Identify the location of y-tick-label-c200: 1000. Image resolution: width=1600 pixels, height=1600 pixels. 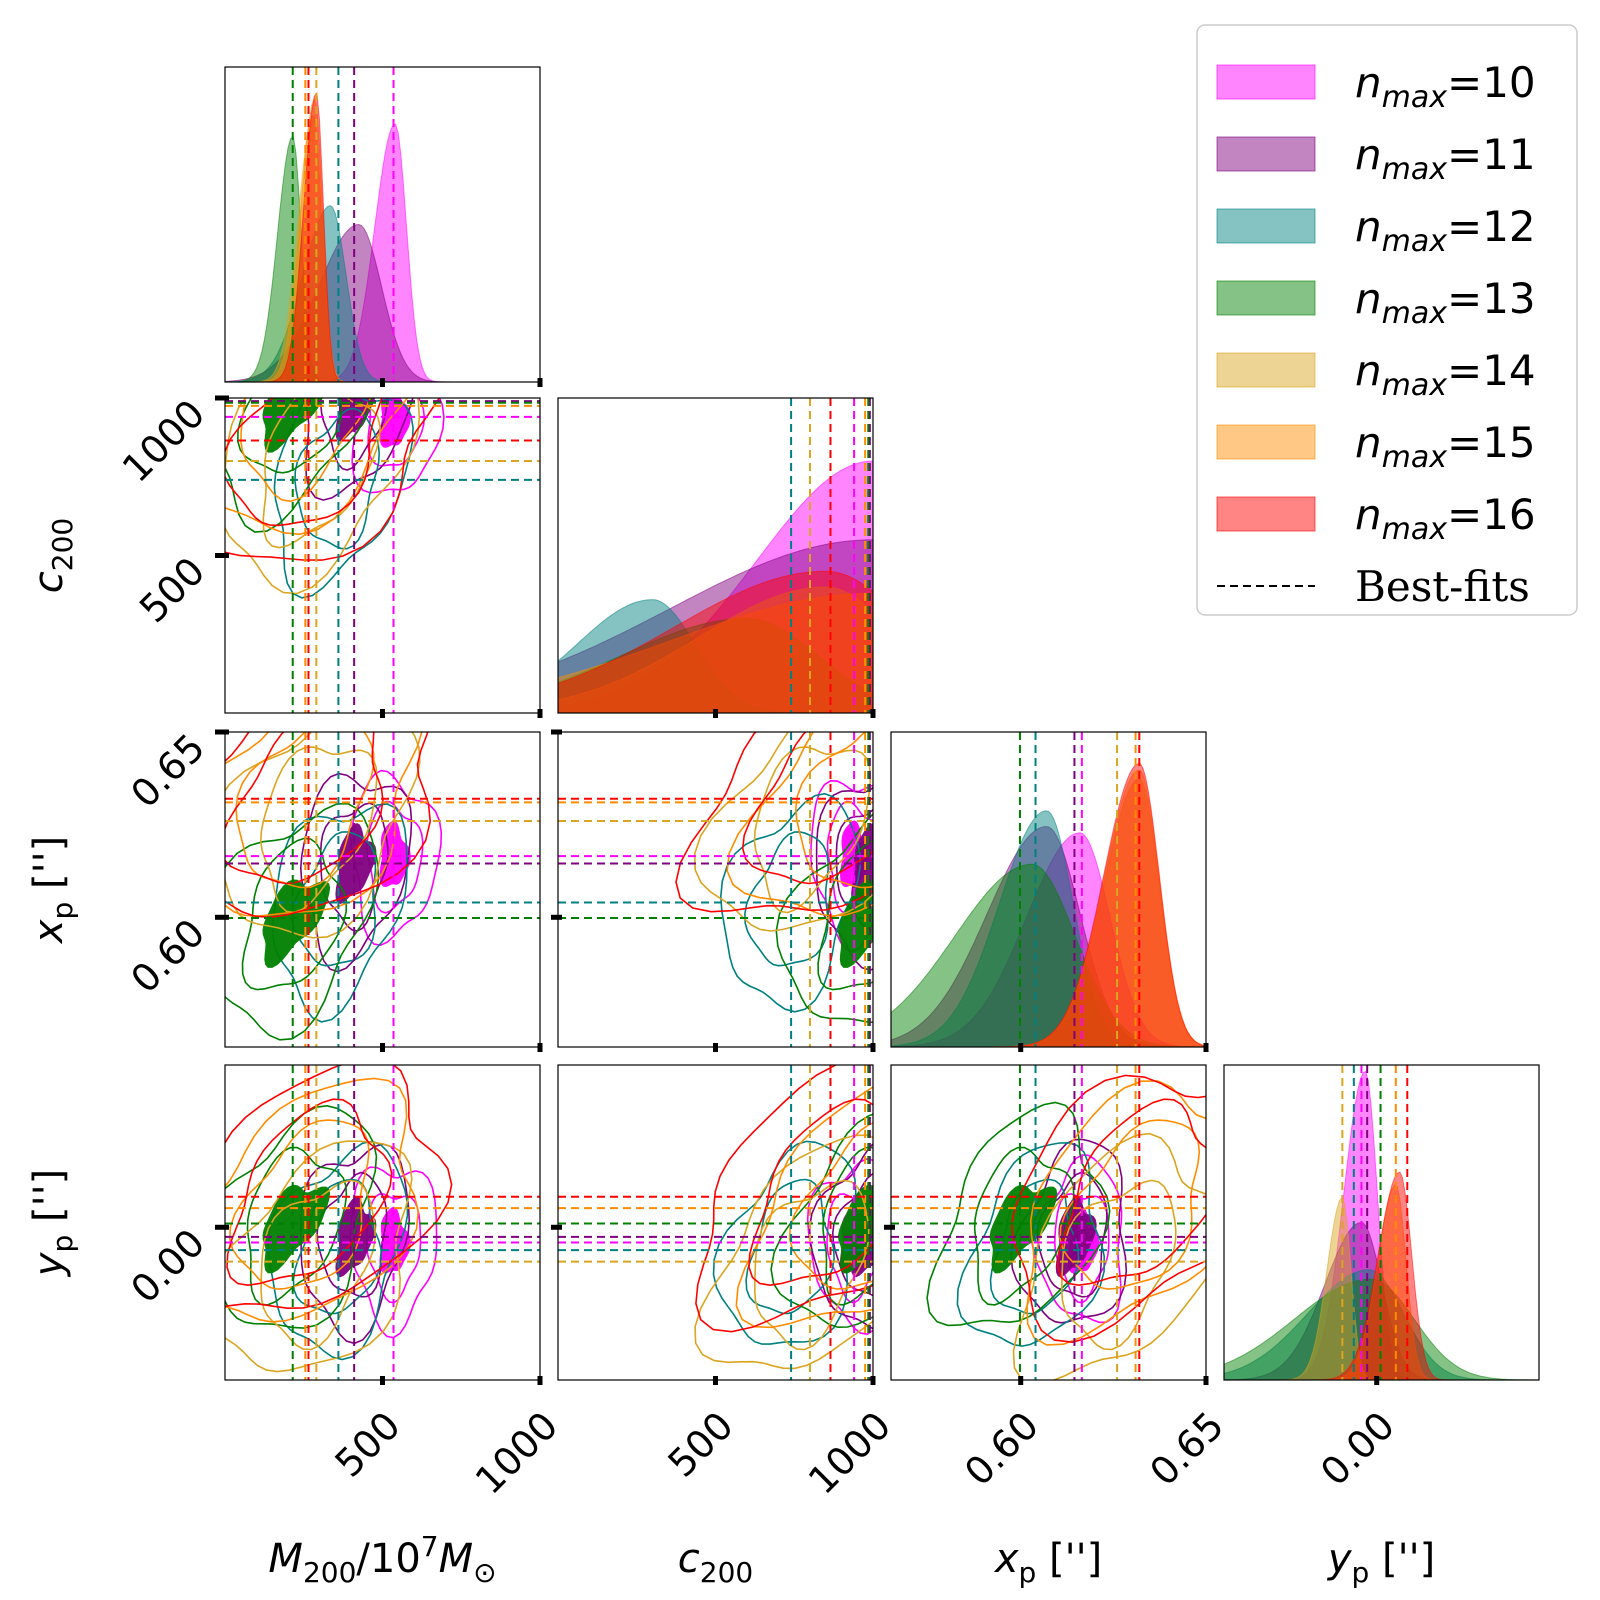
(164, 441).